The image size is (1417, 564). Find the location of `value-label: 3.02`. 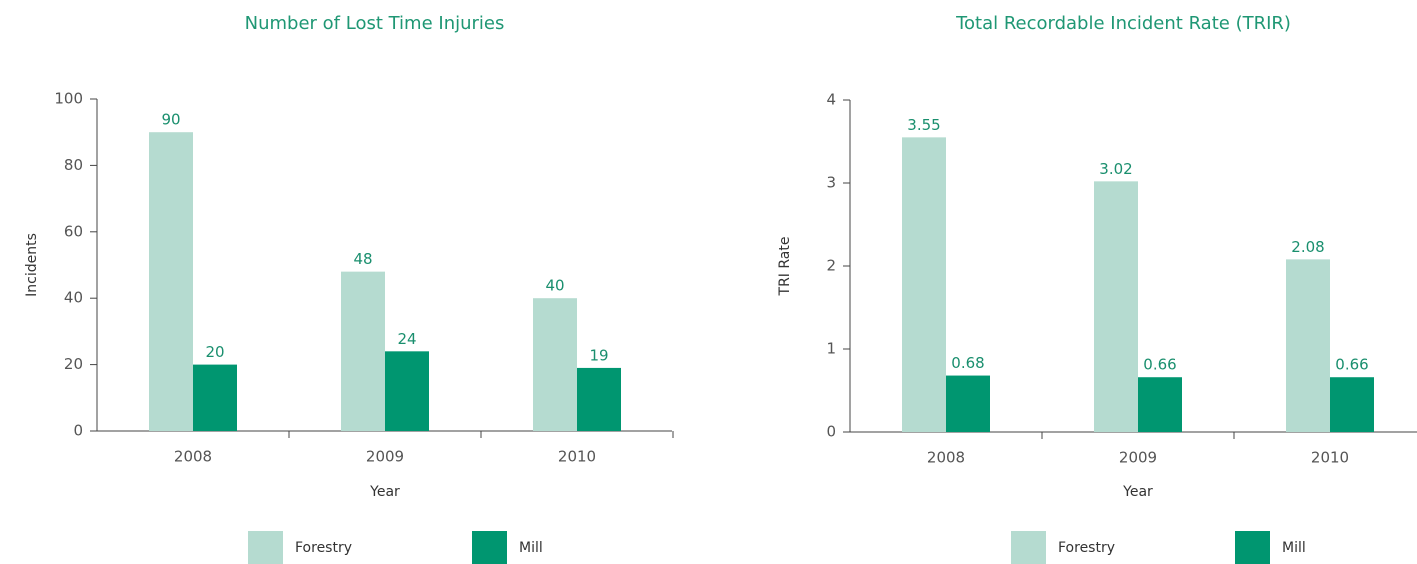

value-label: 3.02 is located at coordinates (1115, 169).